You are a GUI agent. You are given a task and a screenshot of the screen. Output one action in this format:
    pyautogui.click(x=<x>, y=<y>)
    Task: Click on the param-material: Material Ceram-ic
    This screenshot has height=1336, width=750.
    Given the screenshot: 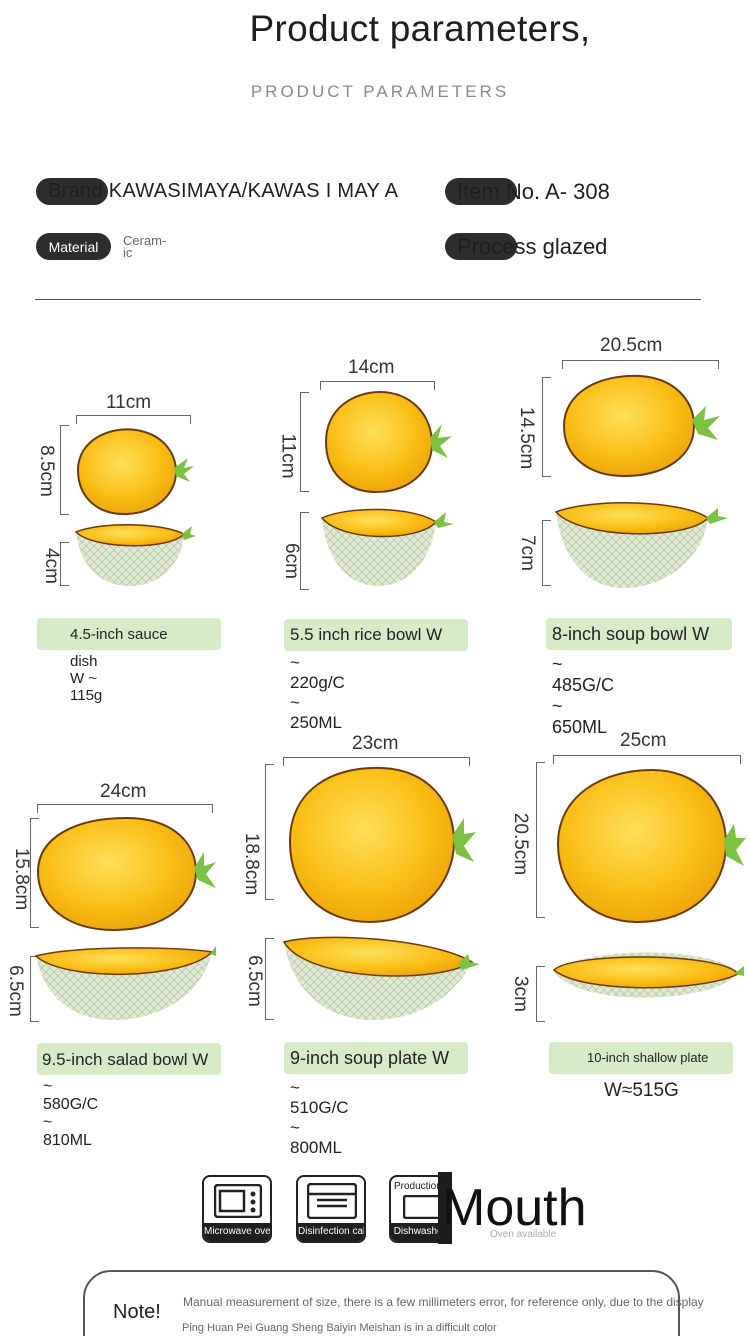 What is the action you would take?
    pyautogui.click(x=105, y=246)
    